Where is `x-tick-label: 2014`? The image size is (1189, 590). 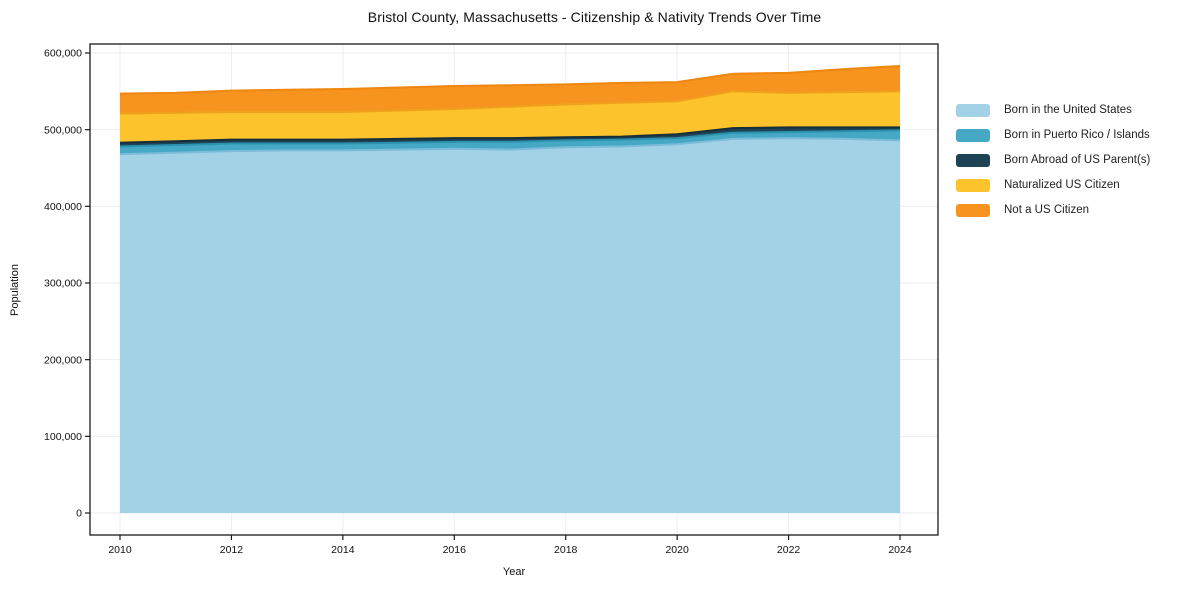 x-tick-label: 2014 is located at coordinates (343, 550).